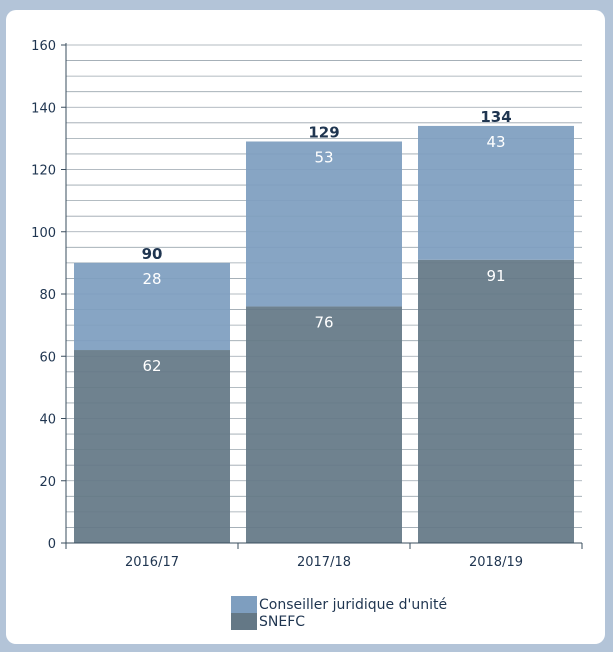 The width and height of the screenshot is (613, 652). I want to click on y-tick-label: 20, so click(47, 482).